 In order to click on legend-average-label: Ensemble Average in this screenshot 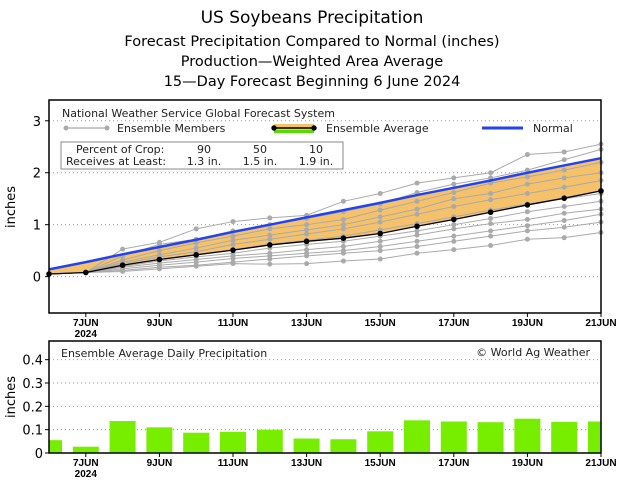, I will do `click(377, 128)`.